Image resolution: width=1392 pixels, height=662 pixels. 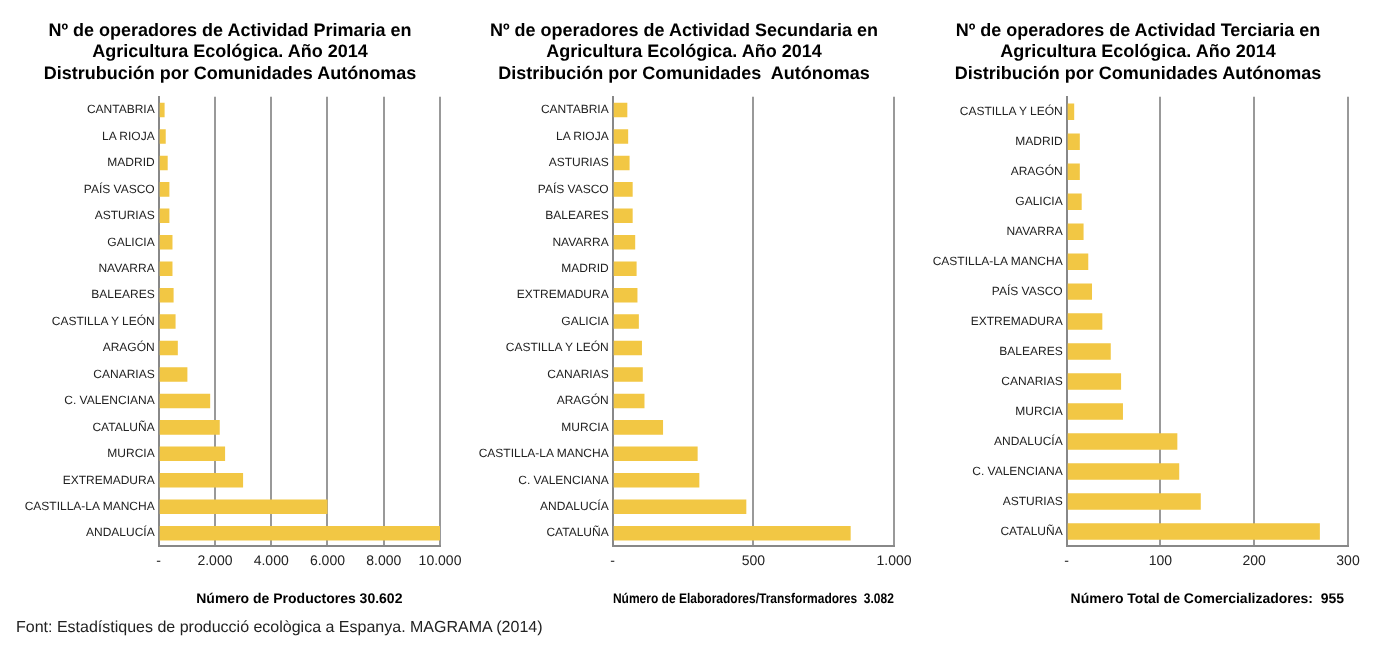 What do you see at coordinates (684, 51) in the screenshot?
I see `chart-title: Nº de operadores de Actividad Secundaria en Agricultura Ecológica. Año 2014 Distribución por Comunidades Autónomas` at bounding box center [684, 51].